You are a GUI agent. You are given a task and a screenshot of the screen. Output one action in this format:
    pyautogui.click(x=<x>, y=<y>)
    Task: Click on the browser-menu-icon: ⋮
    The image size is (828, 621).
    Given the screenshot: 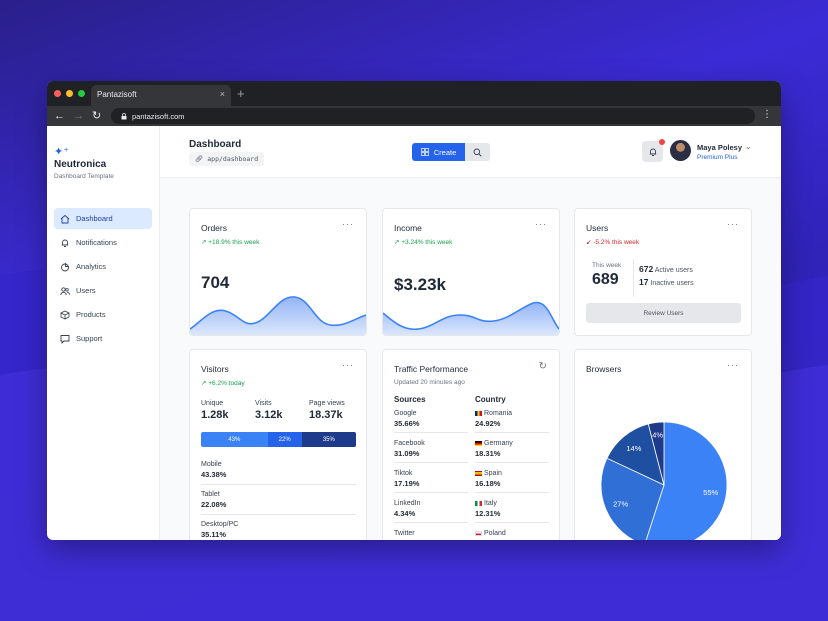 What is the action you would take?
    pyautogui.click(x=767, y=114)
    